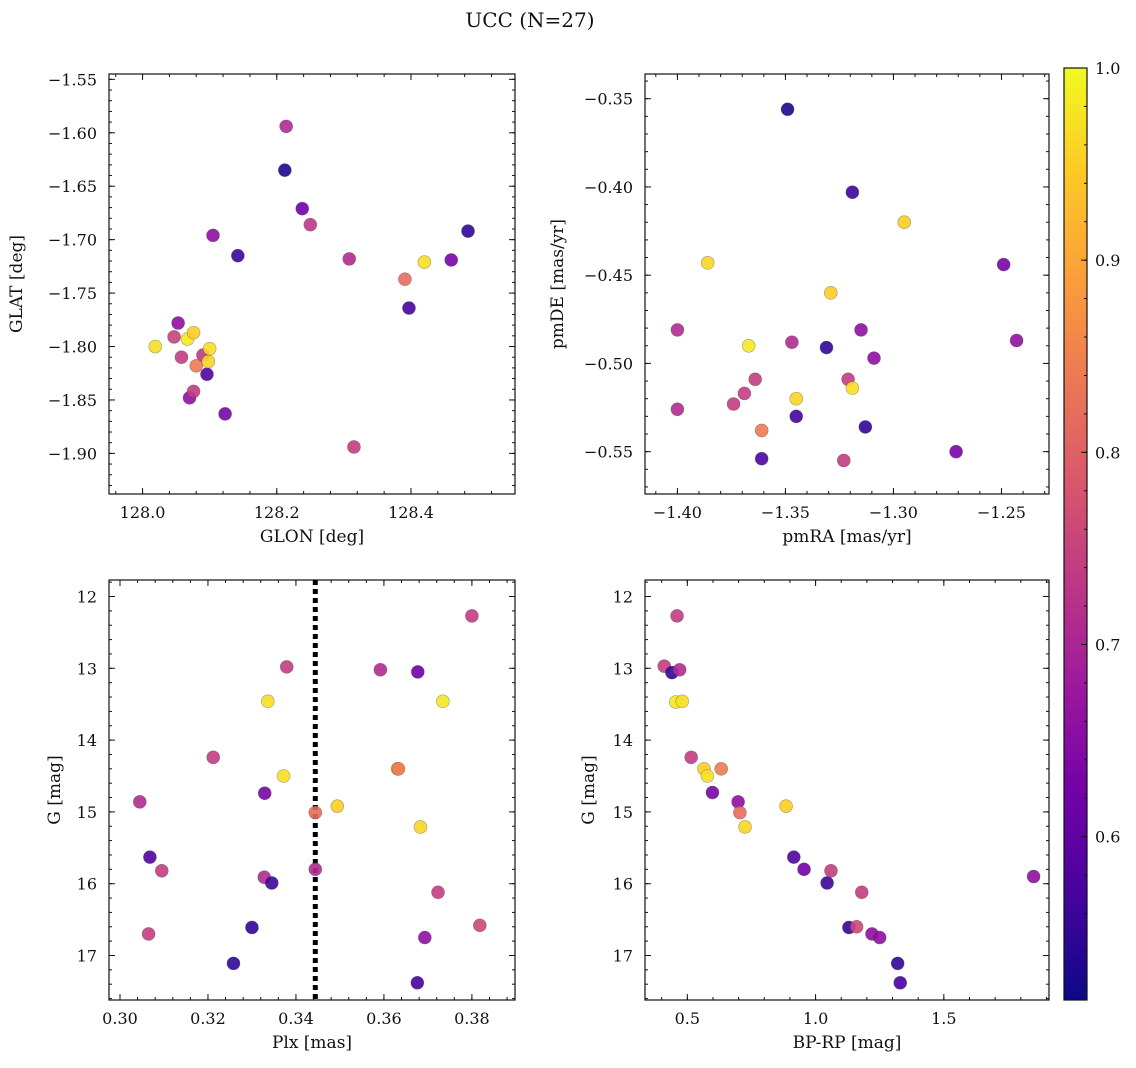 This screenshot has width=1136, height=1068. I want to click on x-axis-label: pmRA [mas/yr], so click(846, 537).